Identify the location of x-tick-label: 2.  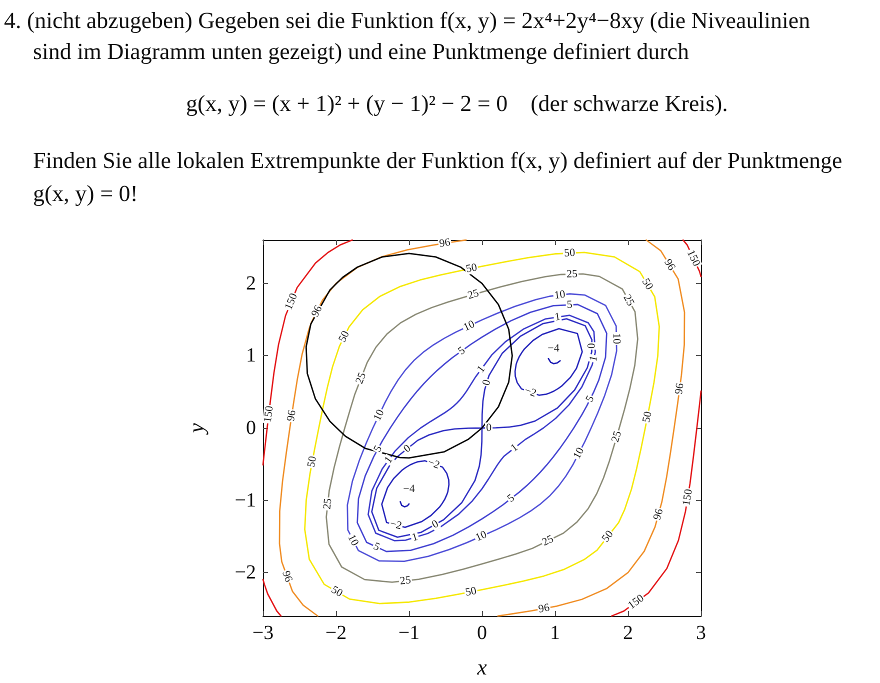
(628, 633).